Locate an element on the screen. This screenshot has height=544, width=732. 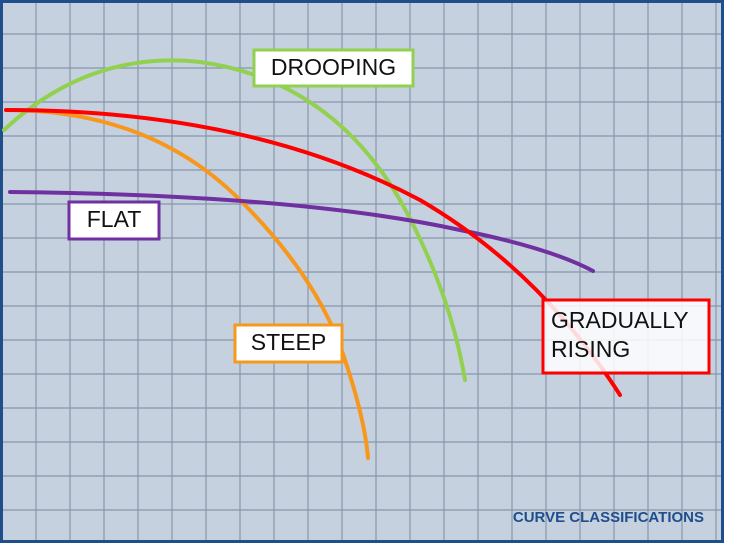
drooping-box is located at coordinates (333, 68).